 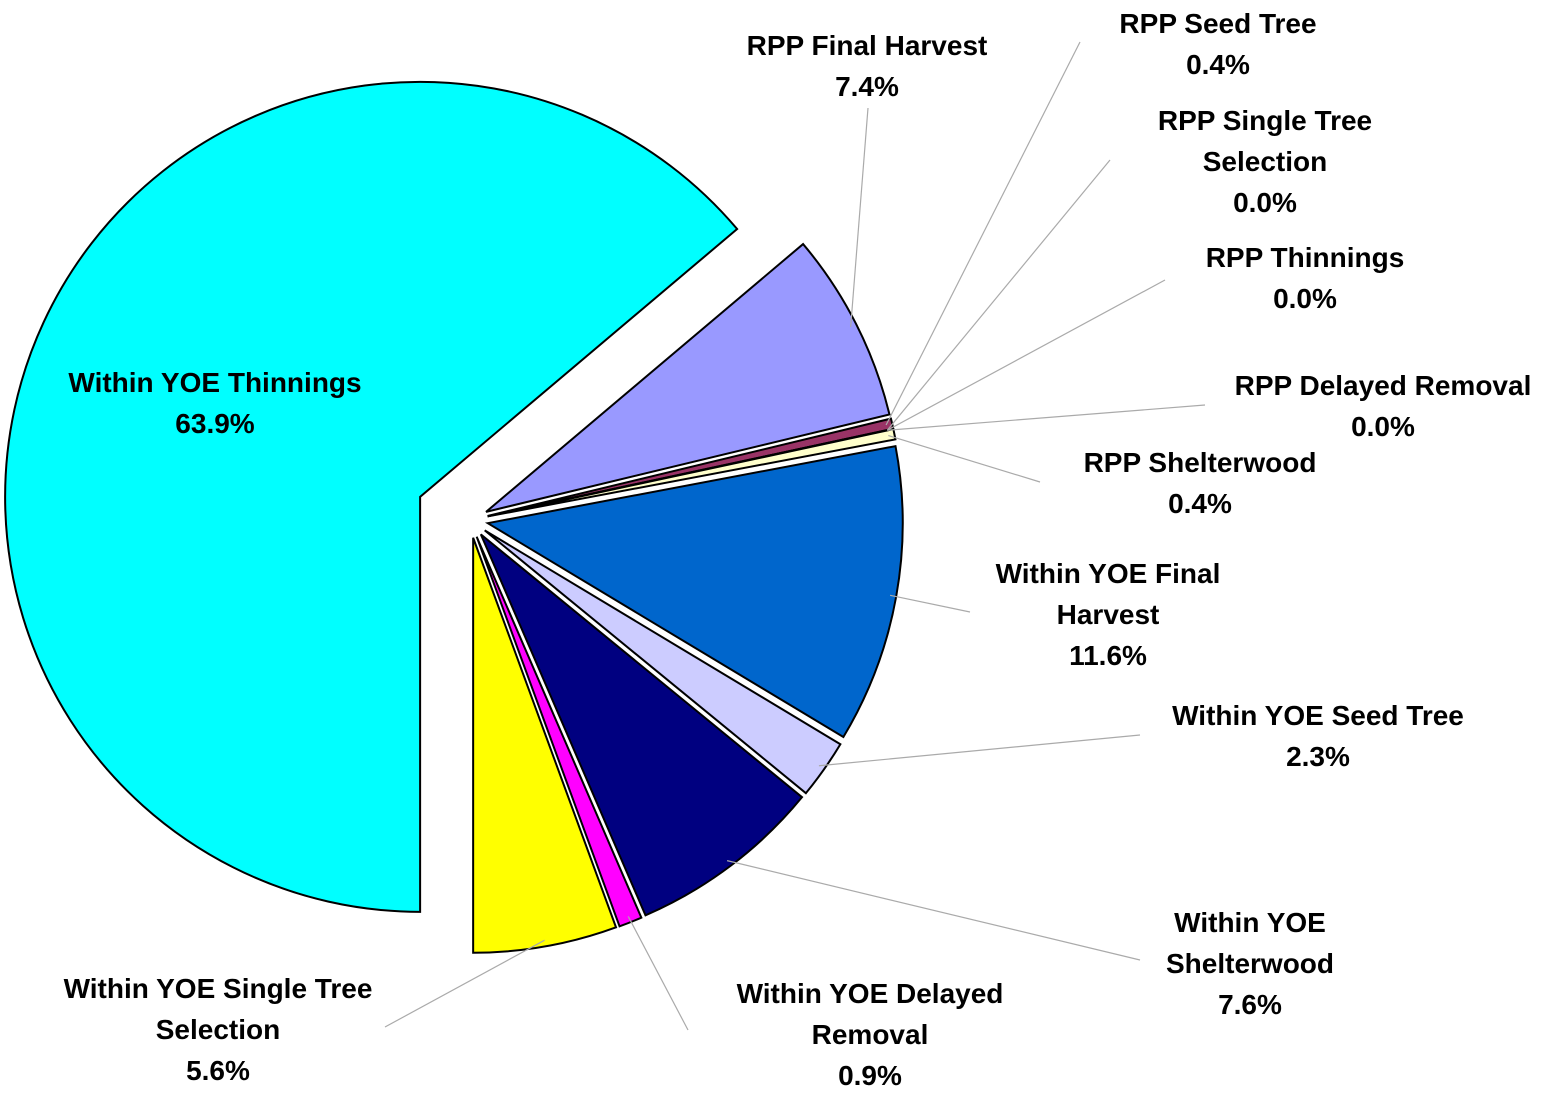 I want to click on category-name: Within YOE Seed Tree, so click(x=1318, y=715).